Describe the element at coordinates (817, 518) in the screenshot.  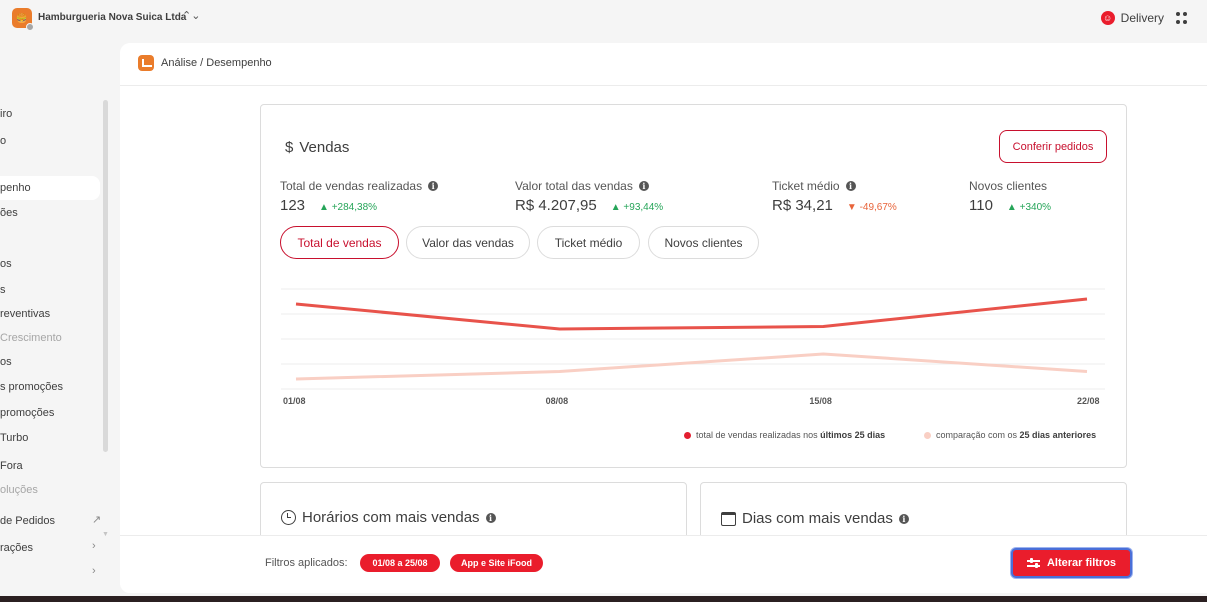
I see `days-title-text: Dias com mais vendas` at that location.